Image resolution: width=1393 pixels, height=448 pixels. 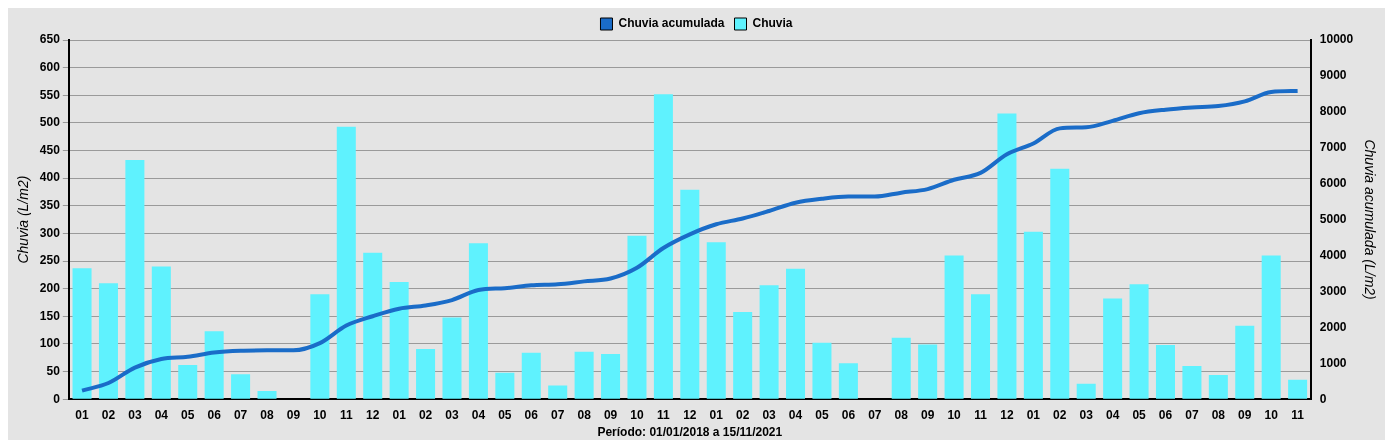 What do you see at coordinates (50, 177) in the screenshot?
I see `y-tick-label: 400` at bounding box center [50, 177].